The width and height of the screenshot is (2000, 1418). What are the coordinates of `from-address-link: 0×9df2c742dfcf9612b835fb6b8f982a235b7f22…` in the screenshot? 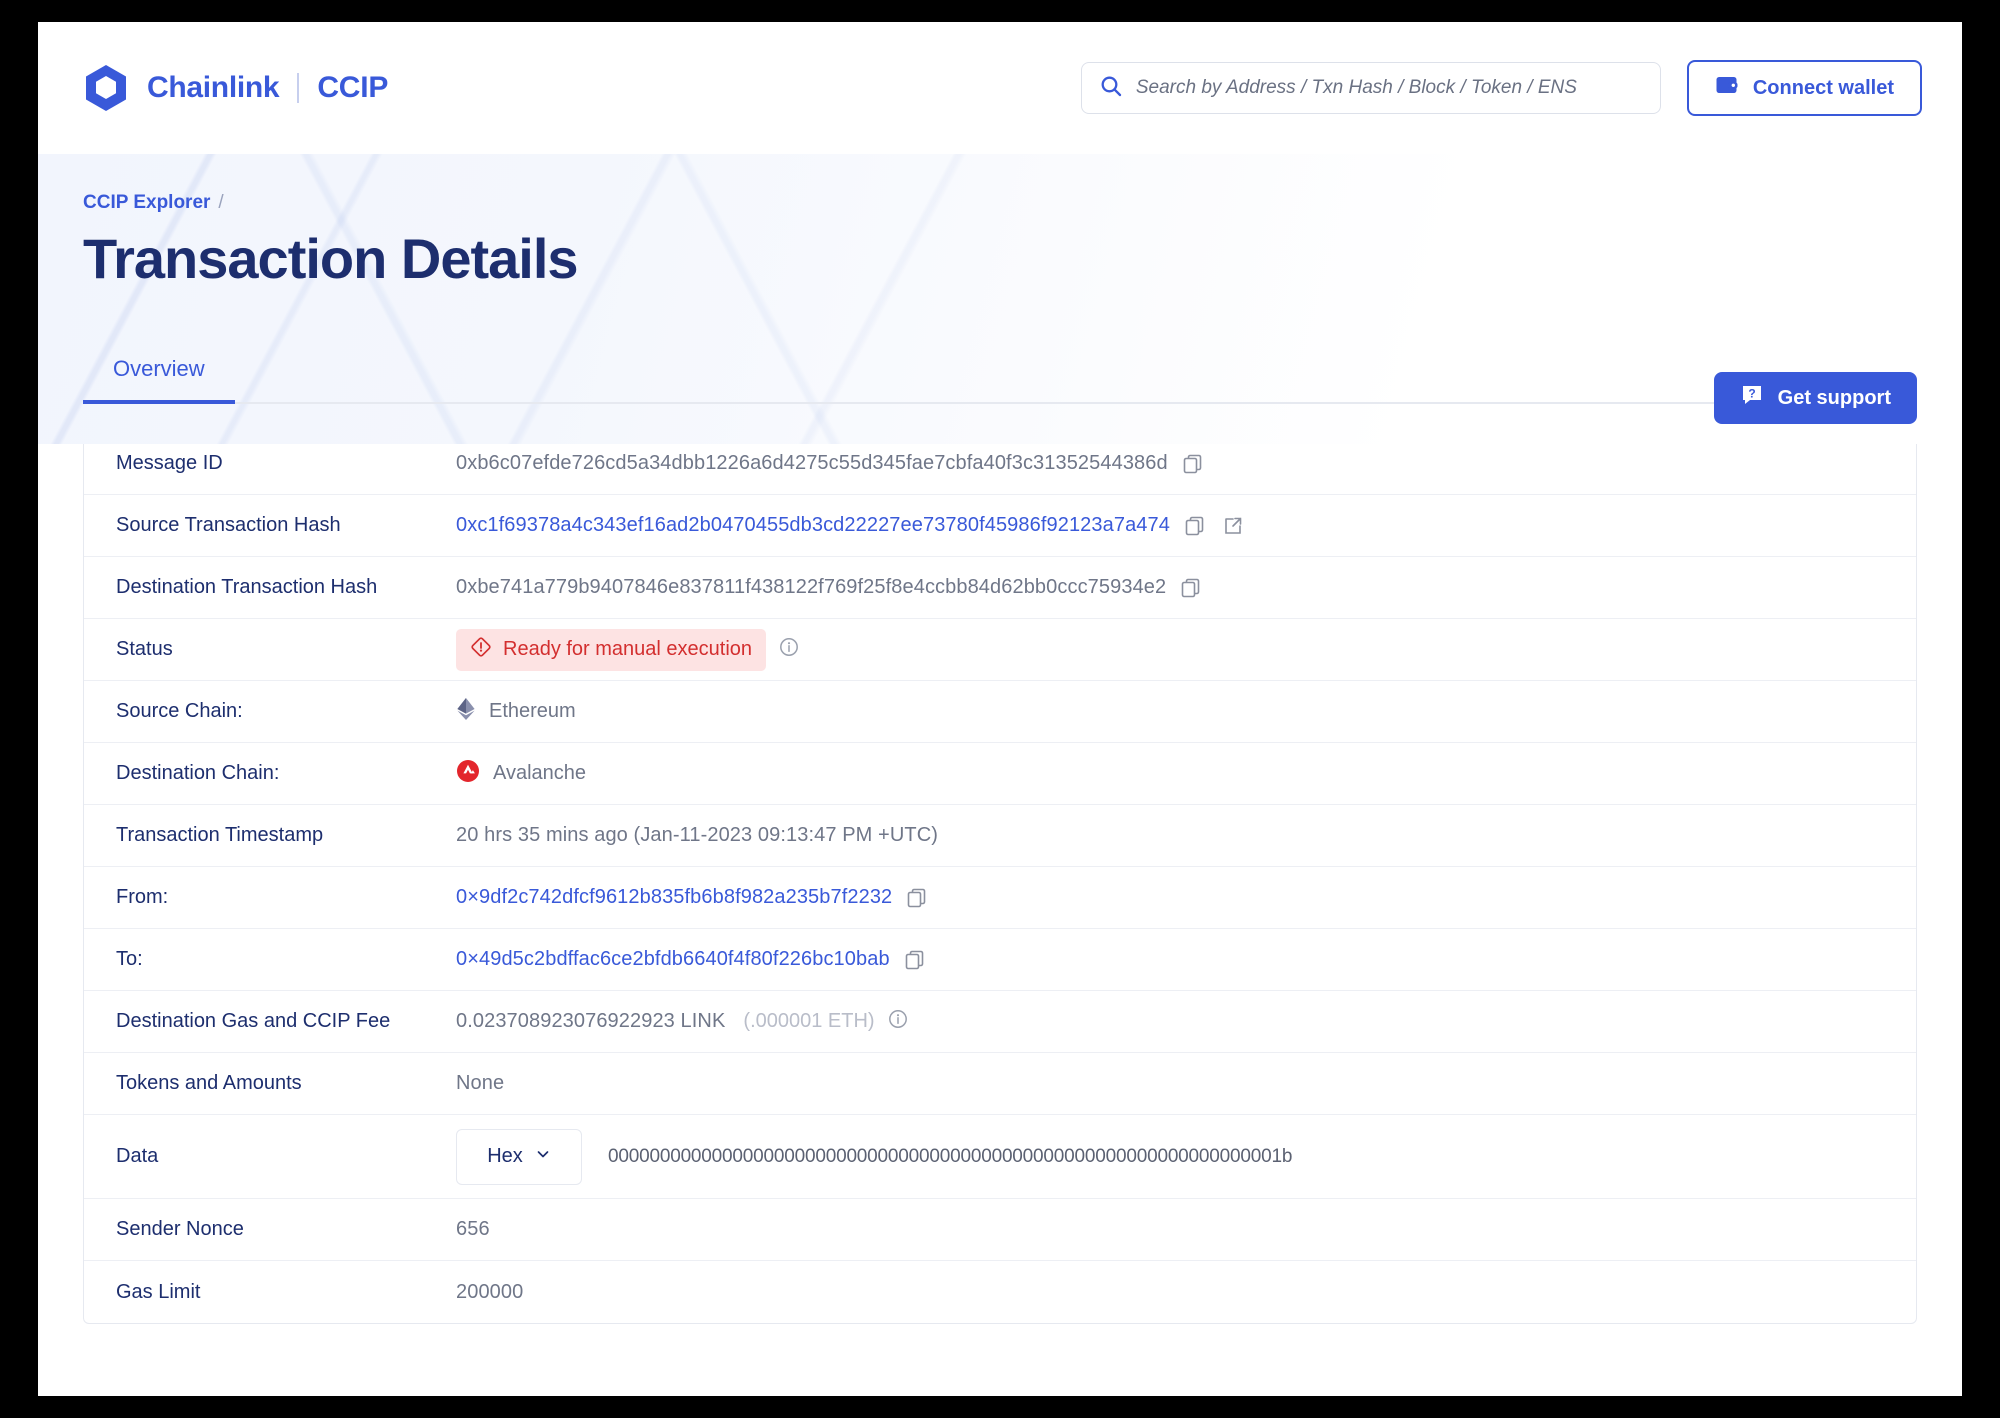 It's located at (674, 897).